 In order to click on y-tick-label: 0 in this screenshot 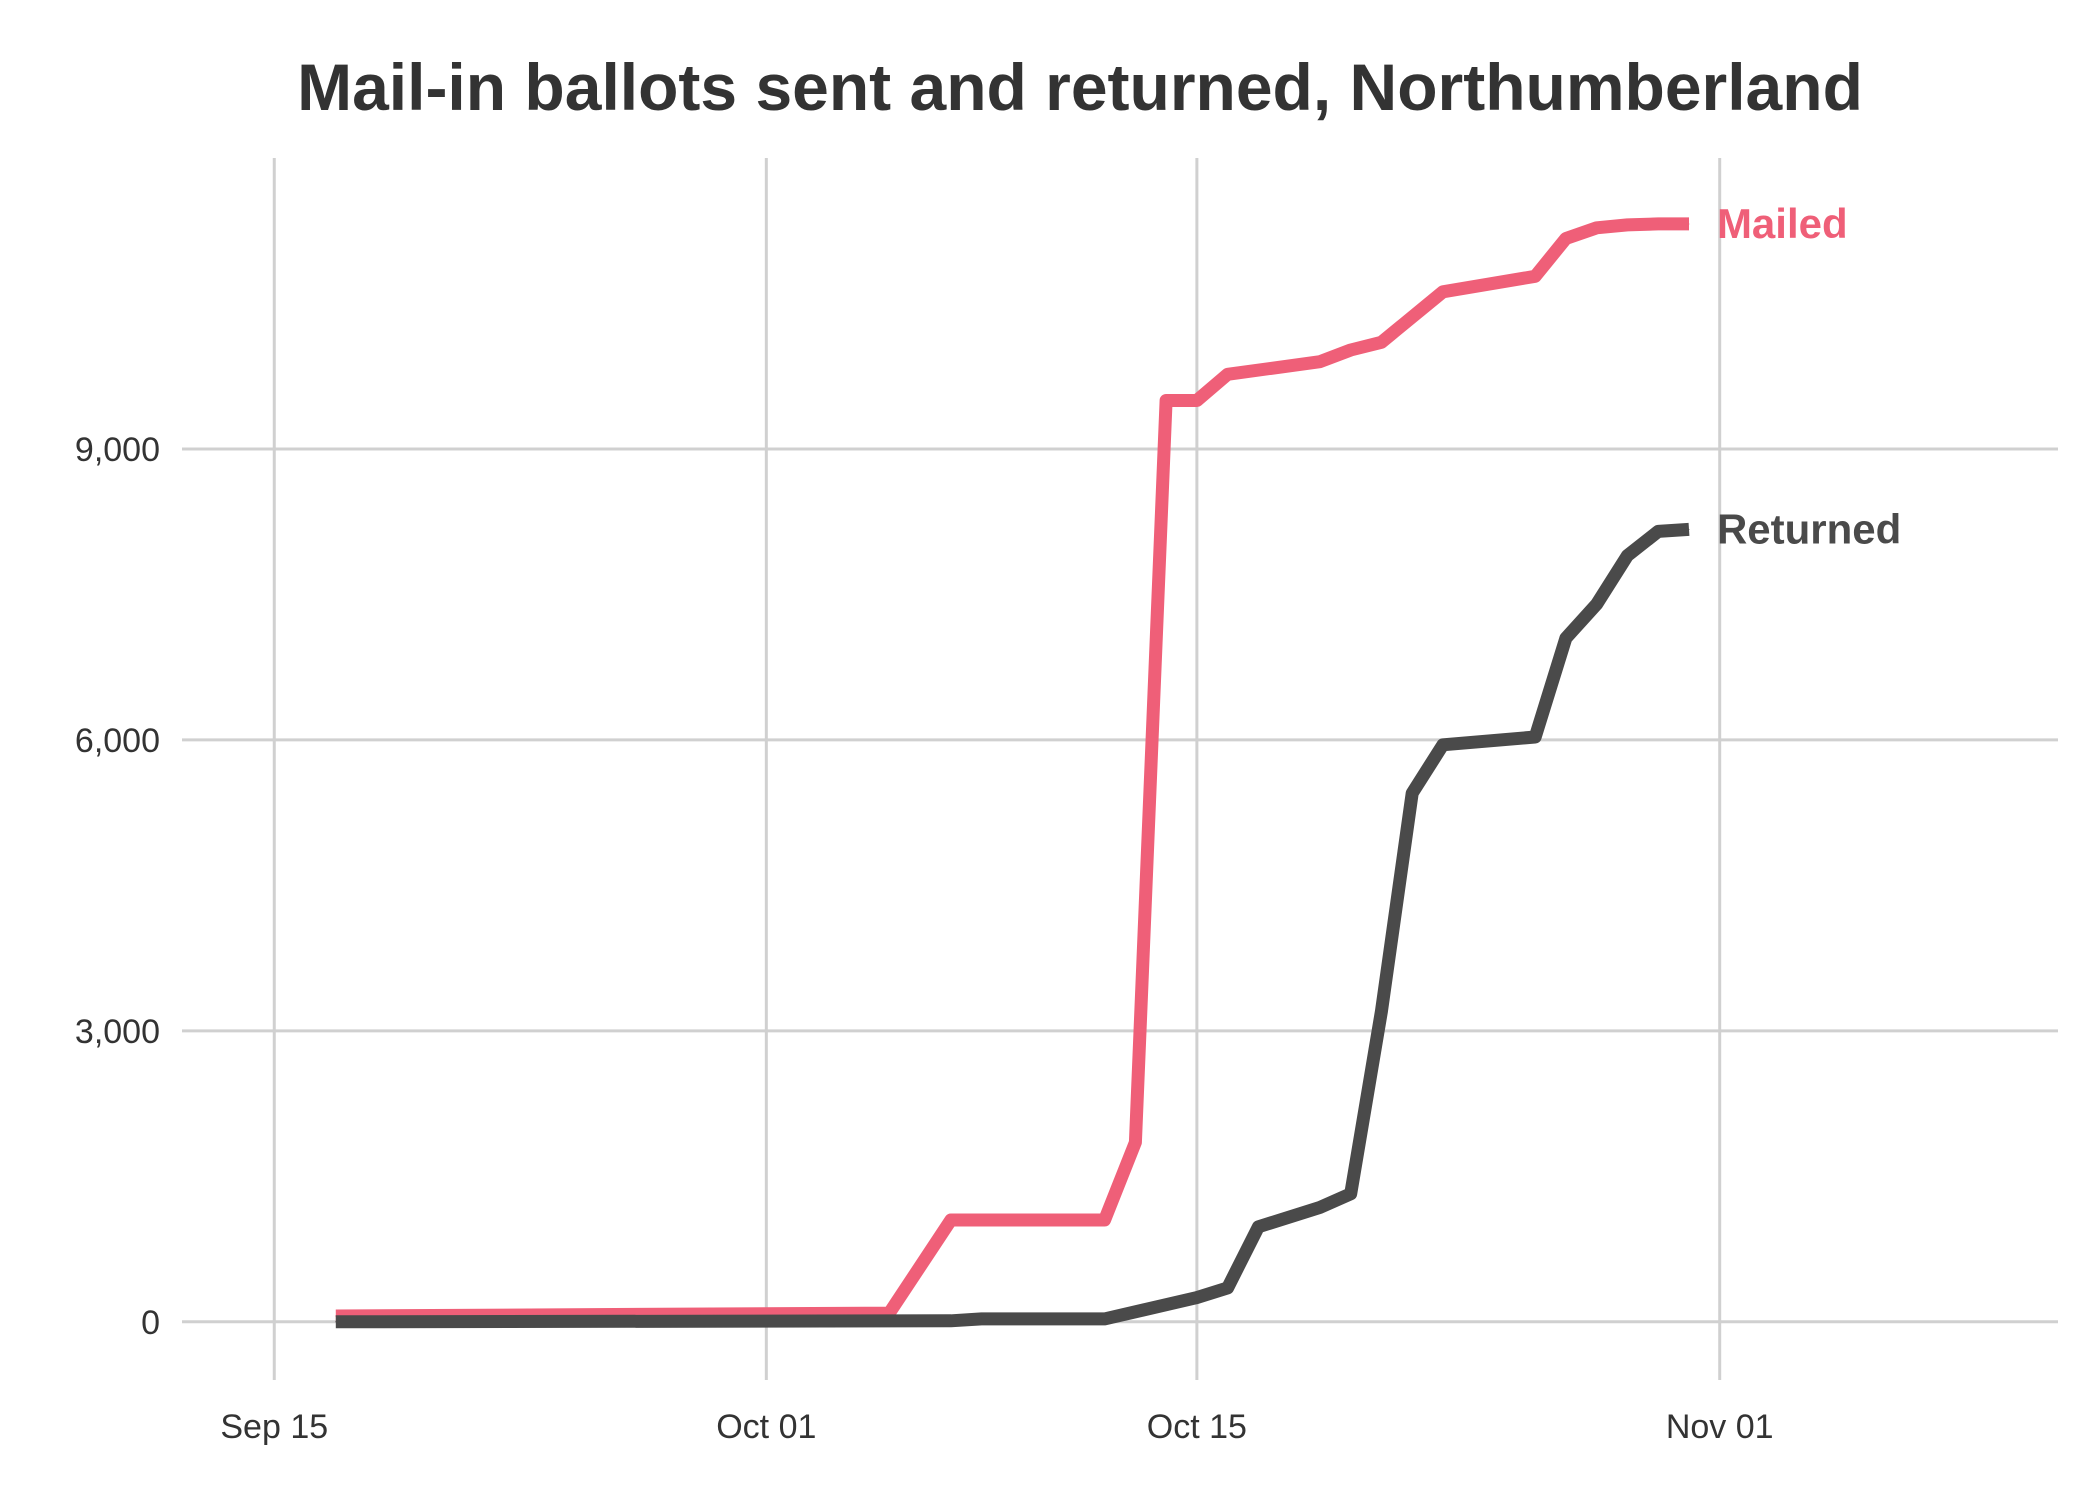, I will do `click(150, 1323)`.